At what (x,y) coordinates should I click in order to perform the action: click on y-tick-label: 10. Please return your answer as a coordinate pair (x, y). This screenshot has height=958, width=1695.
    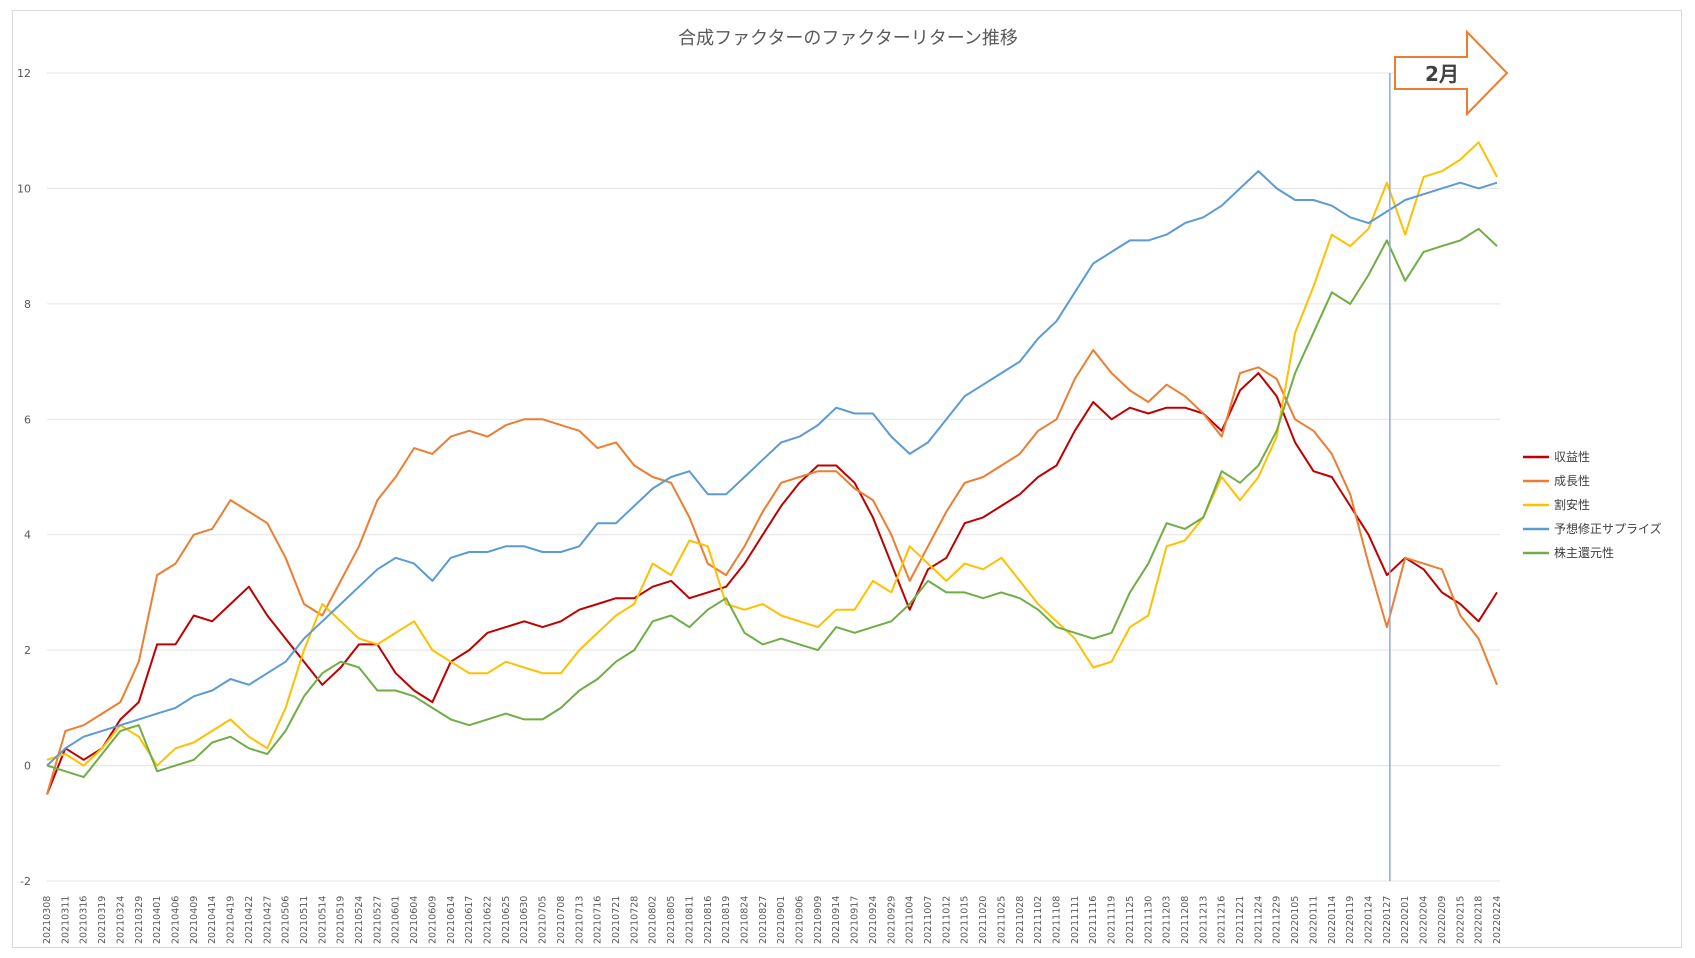
    Looking at the image, I should click on (24, 188).